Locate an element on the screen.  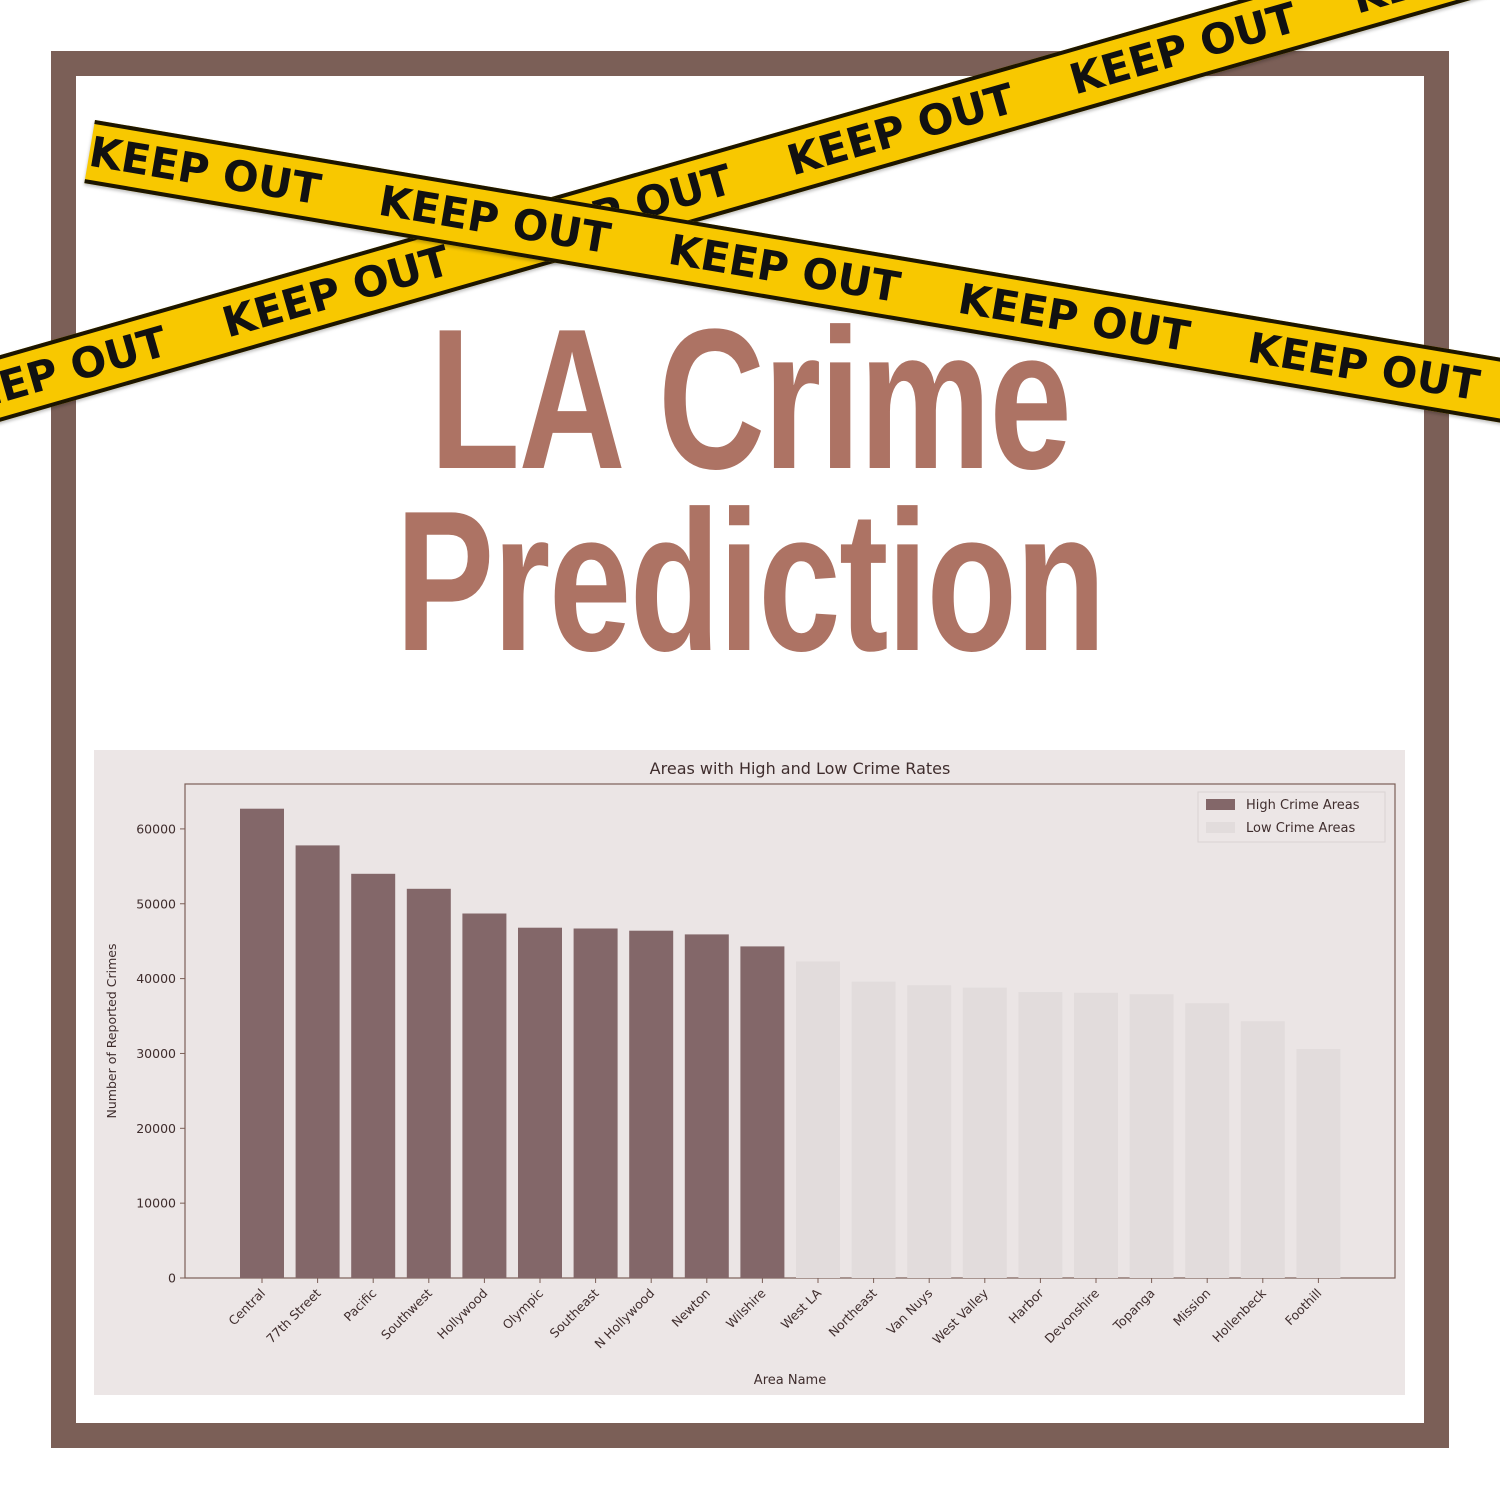
x-tick-label: Olympic is located at coordinates (522, 1308).